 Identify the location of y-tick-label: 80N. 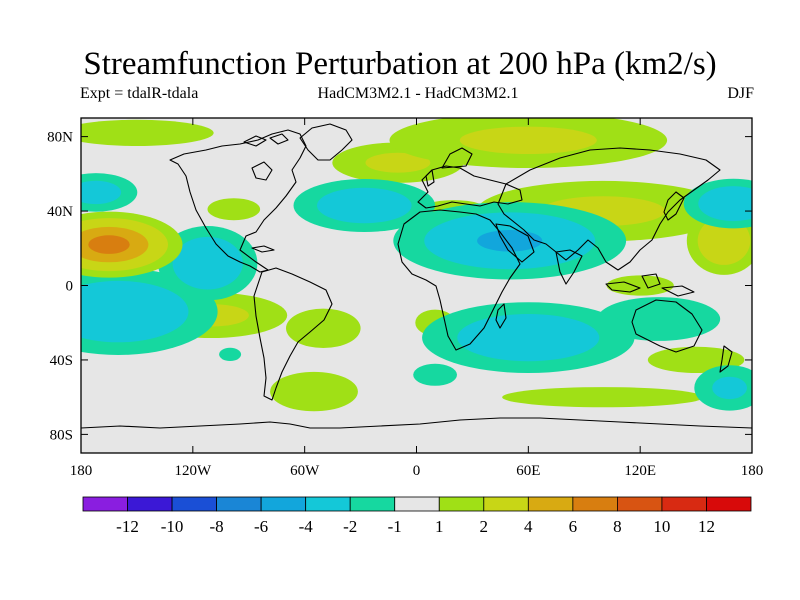
(60, 138).